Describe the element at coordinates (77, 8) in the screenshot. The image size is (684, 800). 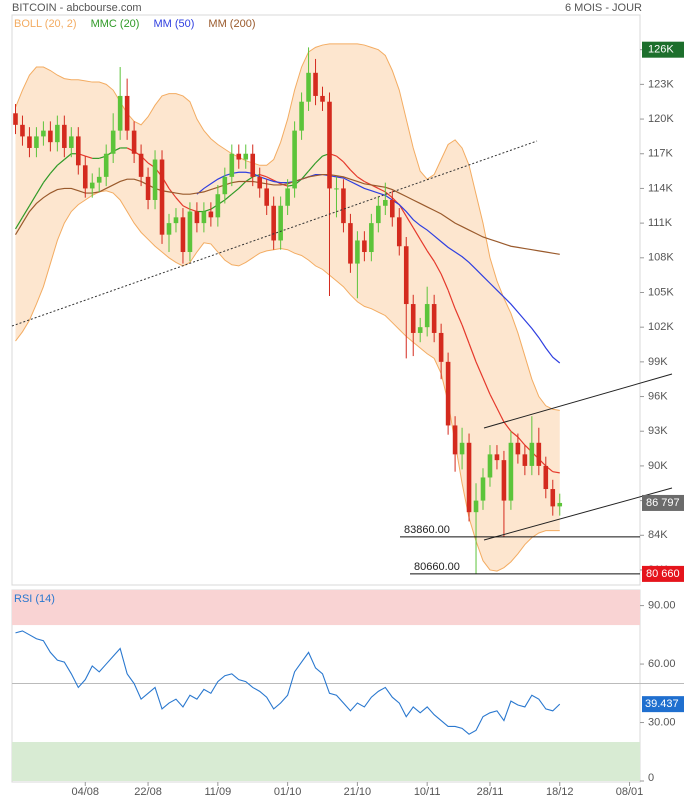
I see `header-title: BITCOIN - abcbourse.com` at that location.